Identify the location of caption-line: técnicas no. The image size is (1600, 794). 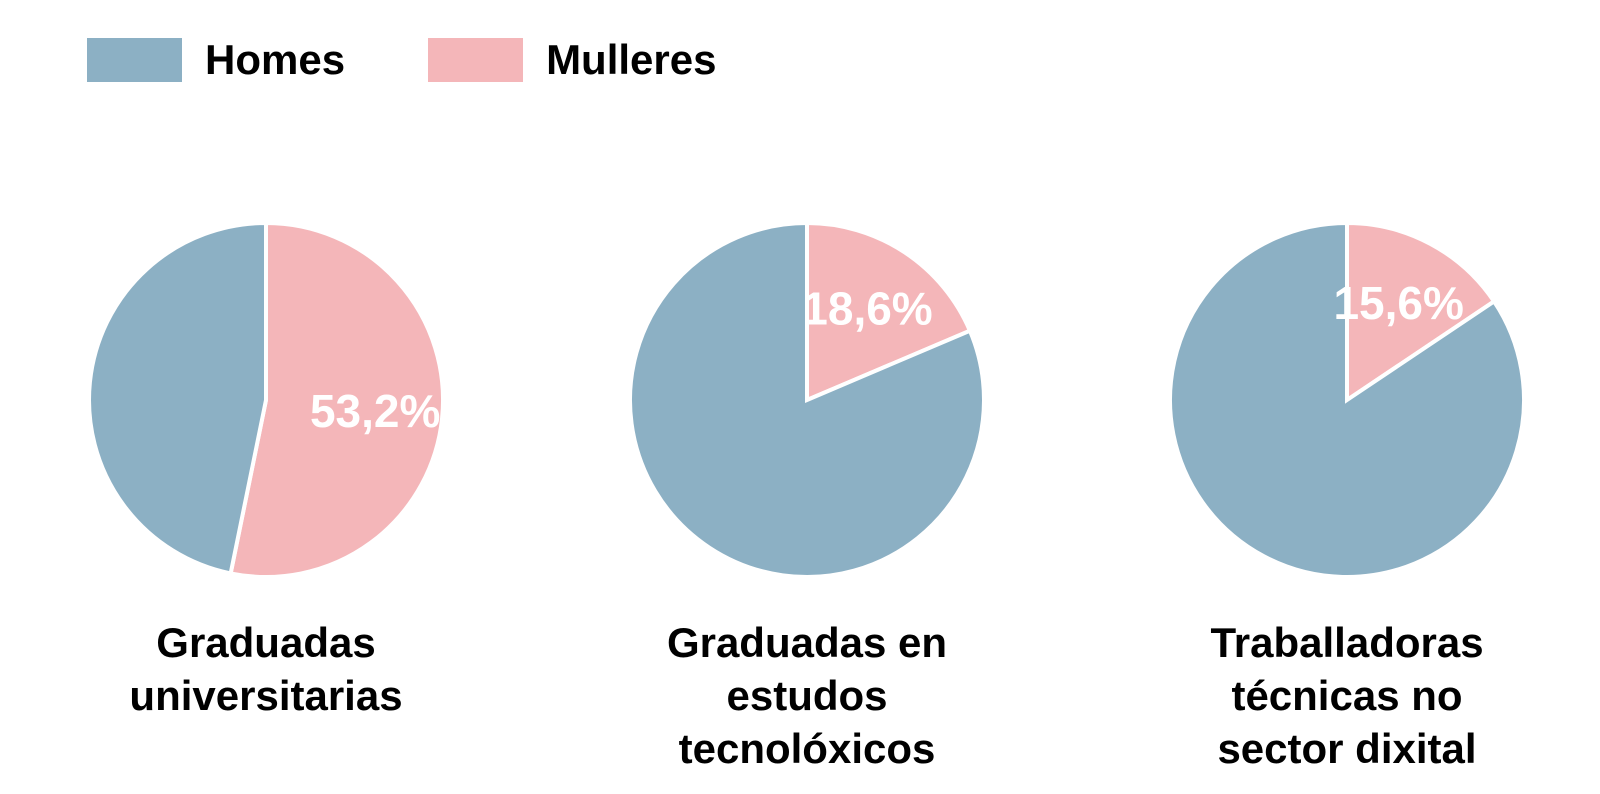
(1347, 695).